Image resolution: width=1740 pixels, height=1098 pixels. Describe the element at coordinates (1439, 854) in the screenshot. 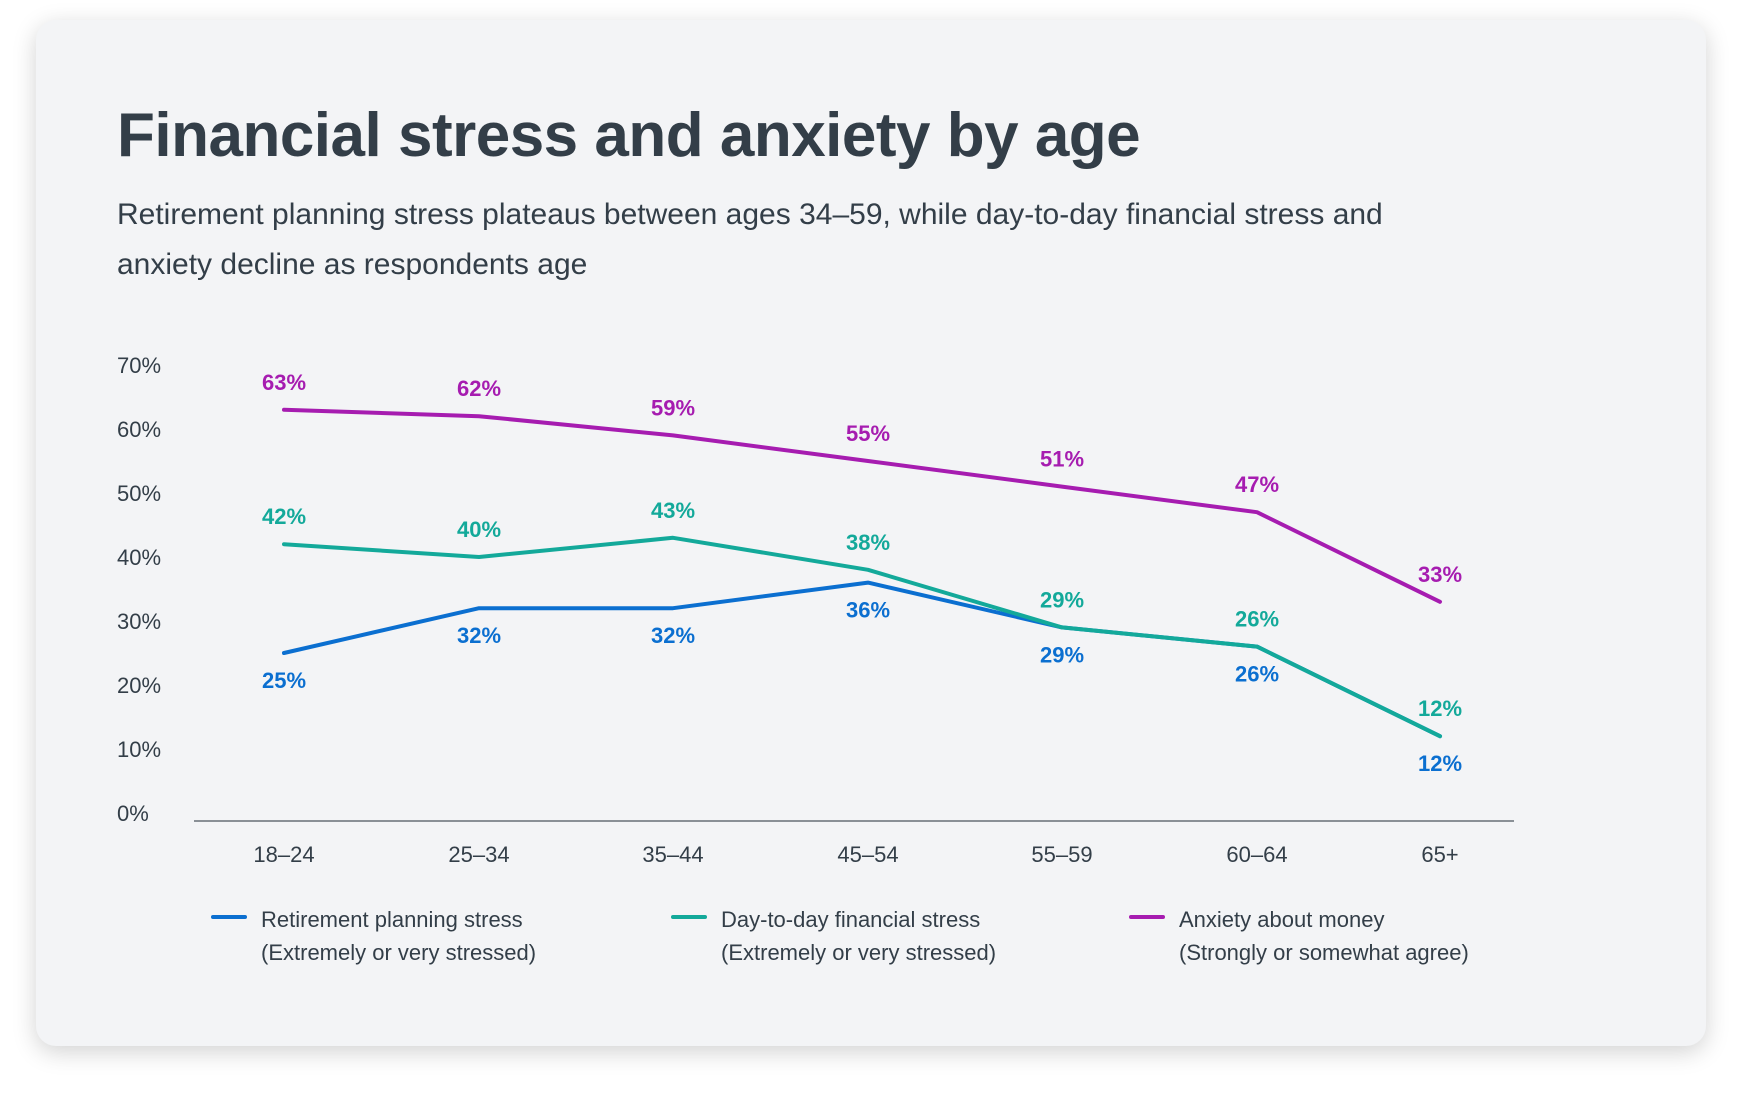

I see `x-tick-label: 65+` at that location.